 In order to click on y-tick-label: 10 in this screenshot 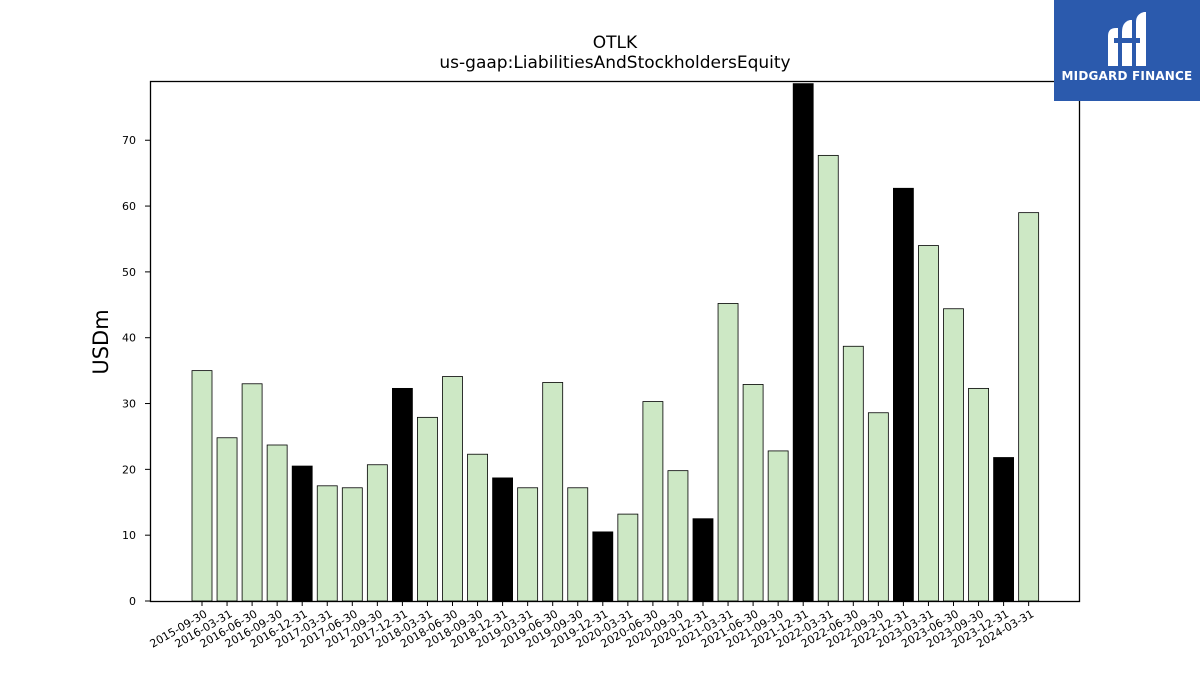, I will do `click(129, 535)`.